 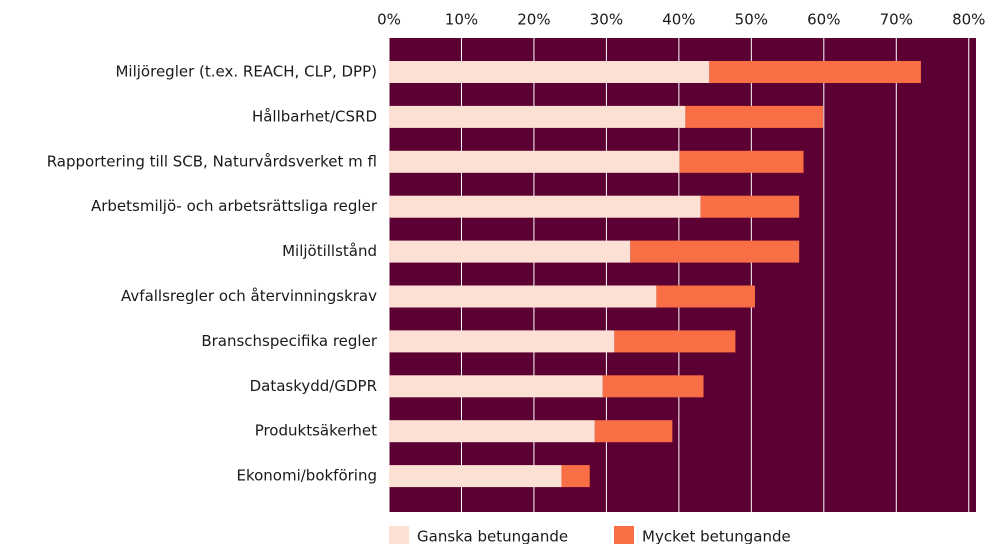 I want to click on y-tick-label: Hållbarhet/CSRD, so click(x=314, y=116).